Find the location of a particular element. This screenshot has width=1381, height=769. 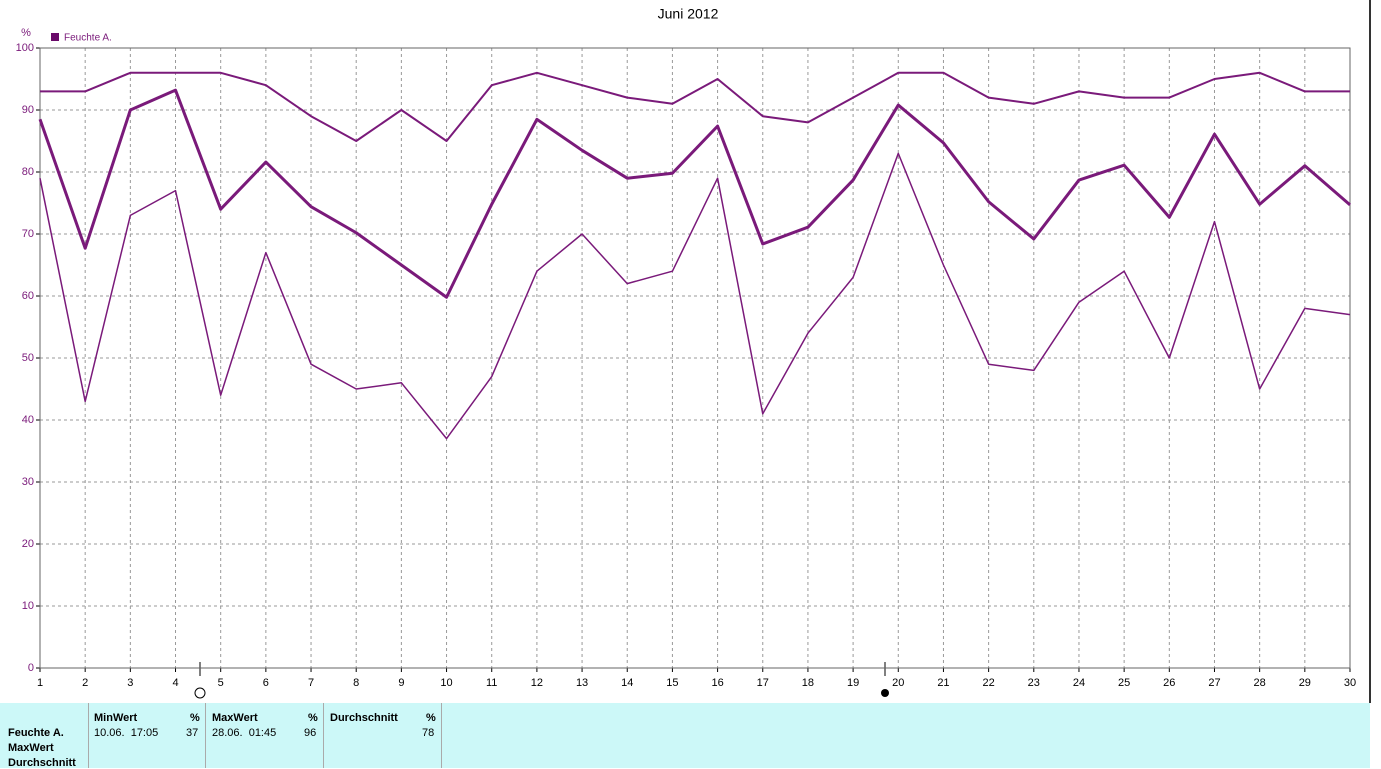

x-tick-label: 6 is located at coordinates (266, 683).